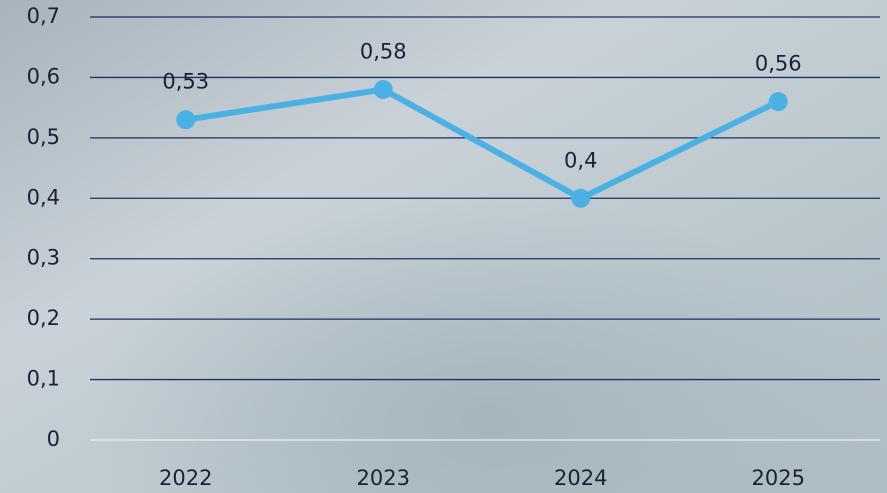  What do you see at coordinates (778, 478) in the screenshot?
I see `x-tick-label: 2025` at bounding box center [778, 478].